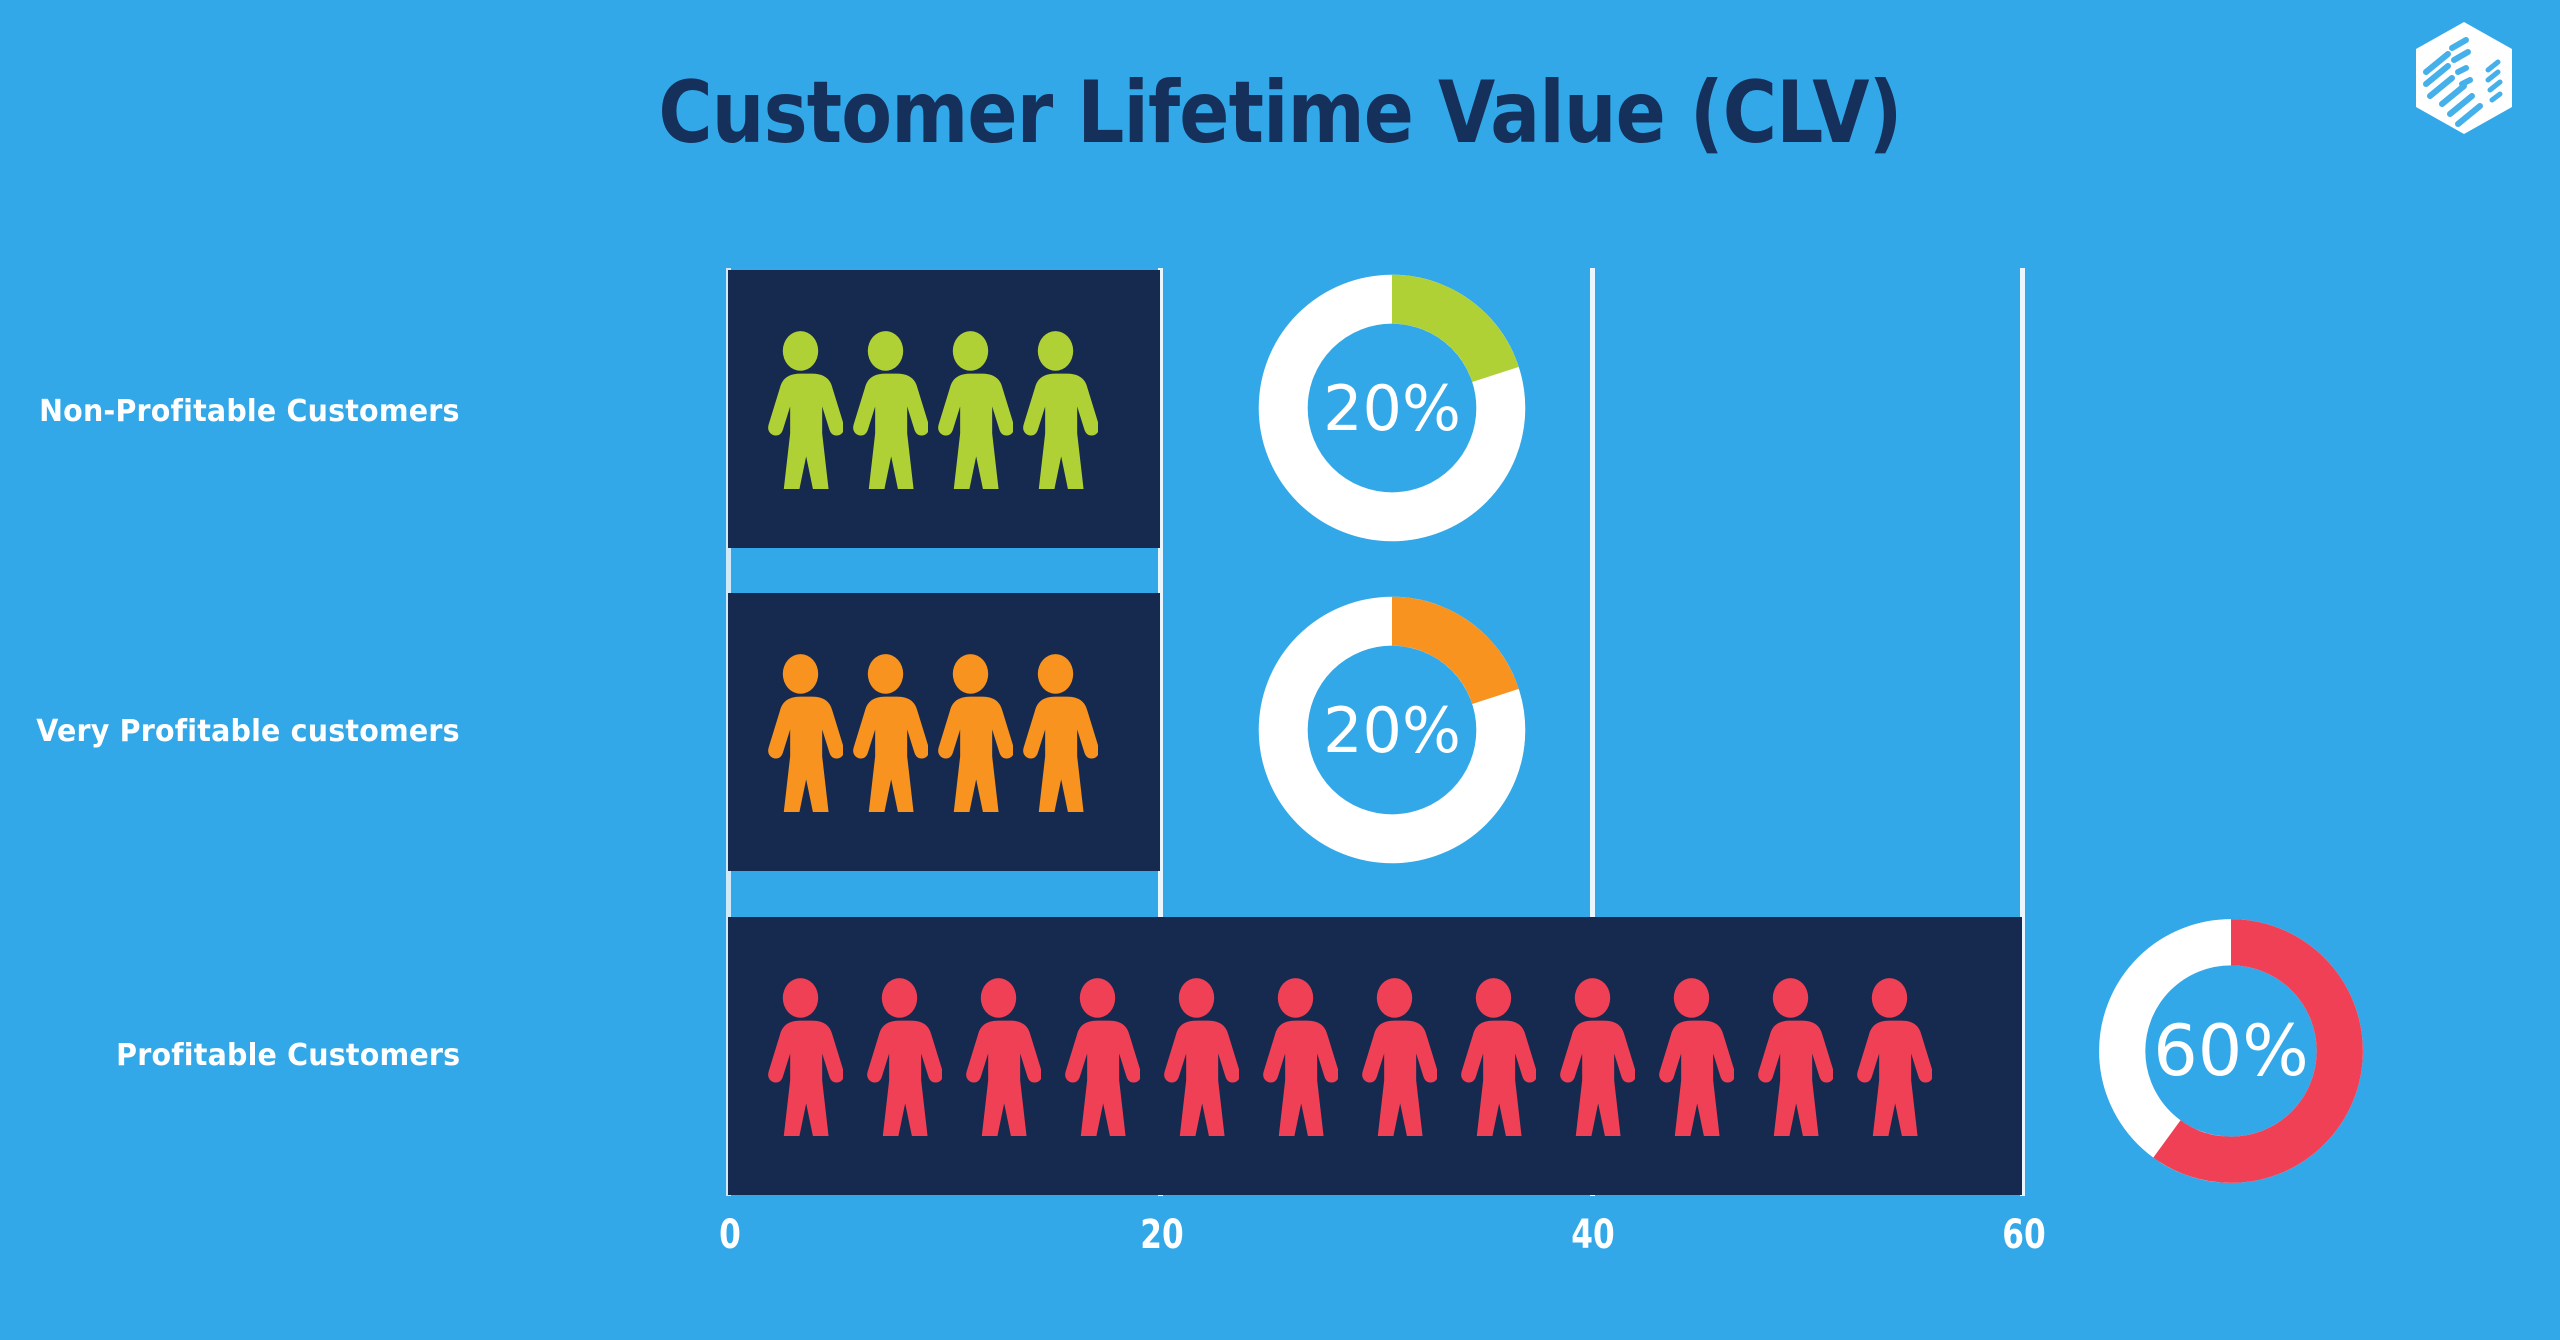  I want to click on axis-tick-0: 0, so click(730, 1235).